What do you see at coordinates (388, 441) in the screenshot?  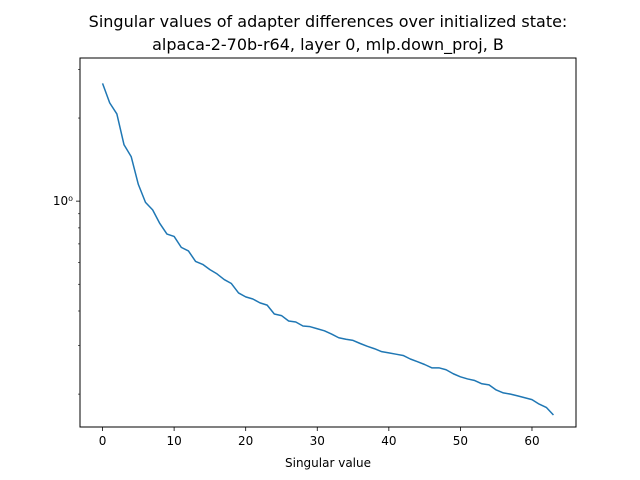 I see `x-tick-label: 40` at bounding box center [388, 441].